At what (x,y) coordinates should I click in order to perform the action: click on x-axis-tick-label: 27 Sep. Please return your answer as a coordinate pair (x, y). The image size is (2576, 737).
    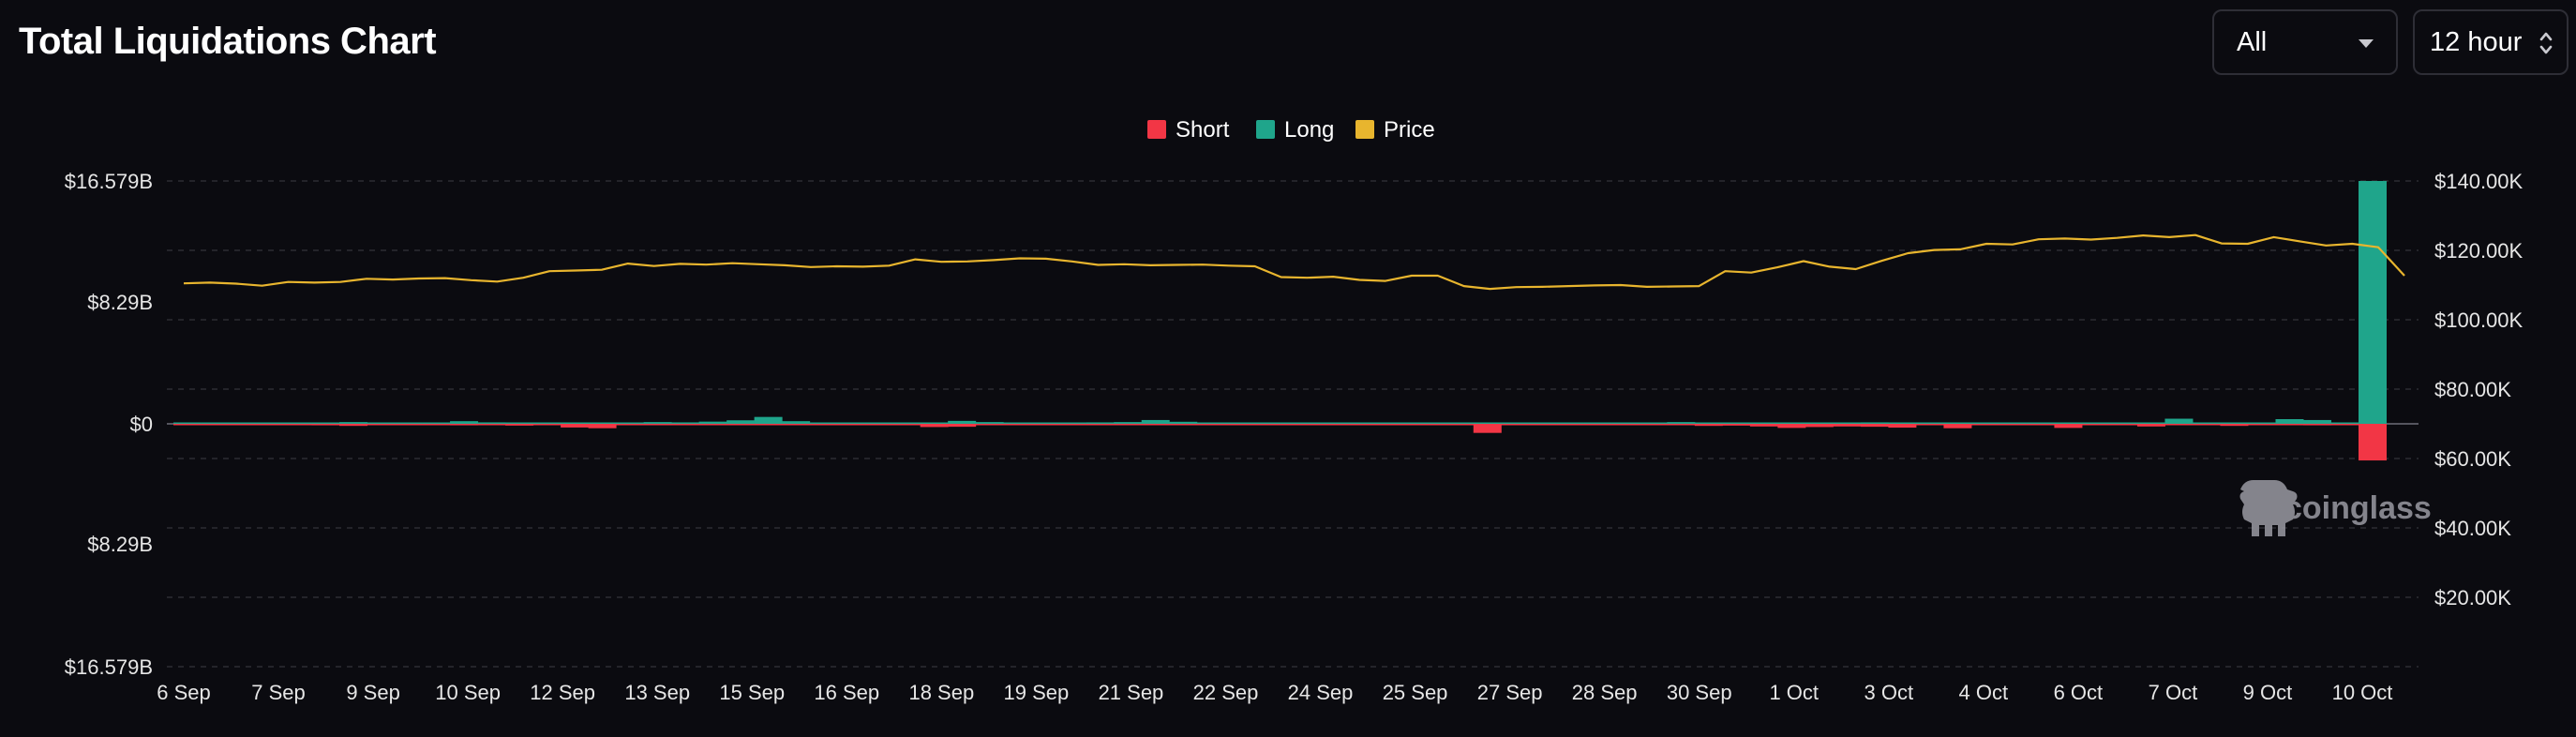
    Looking at the image, I should click on (1510, 692).